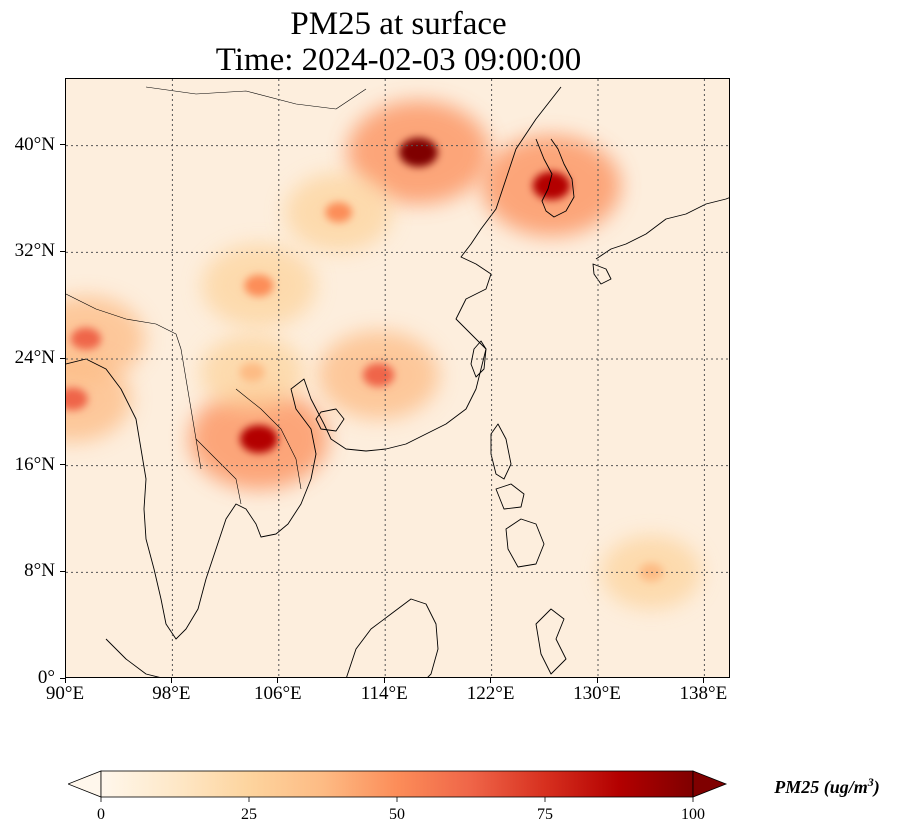 The height and width of the screenshot is (836, 905). Describe the element at coordinates (46, 677) in the screenshot. I see `latitude-tick-label: 0°` at that location.